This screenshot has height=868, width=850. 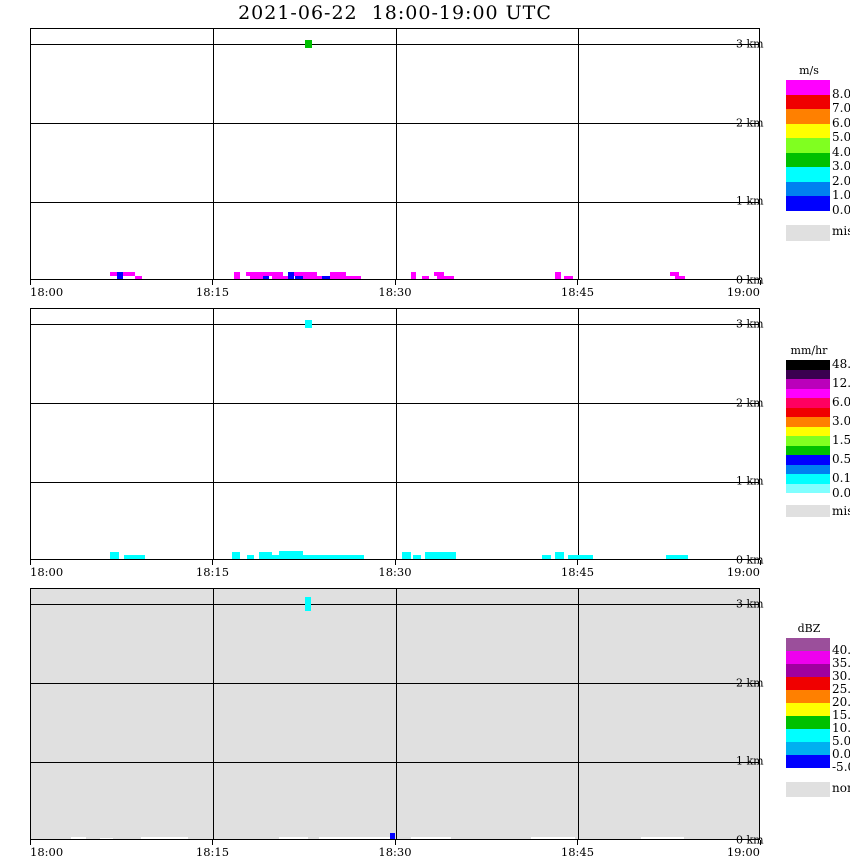 What do you see at coordinates (750, 122) in the screenshot?
I see `y-label-2km: 2 km` at bounding box center [750, 122].